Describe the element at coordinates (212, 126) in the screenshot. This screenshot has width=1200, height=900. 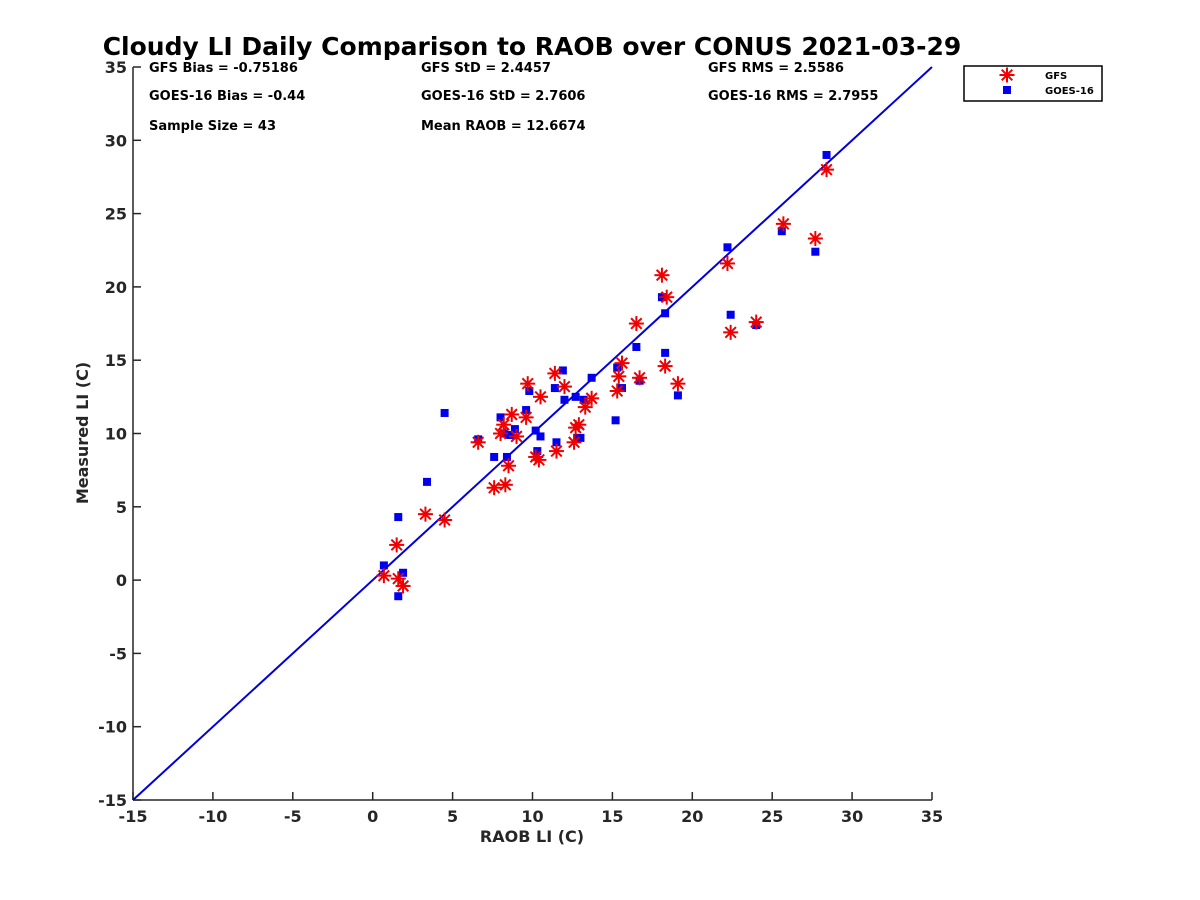
I see `stat-sample-size: Sample Size = 43` at that location.